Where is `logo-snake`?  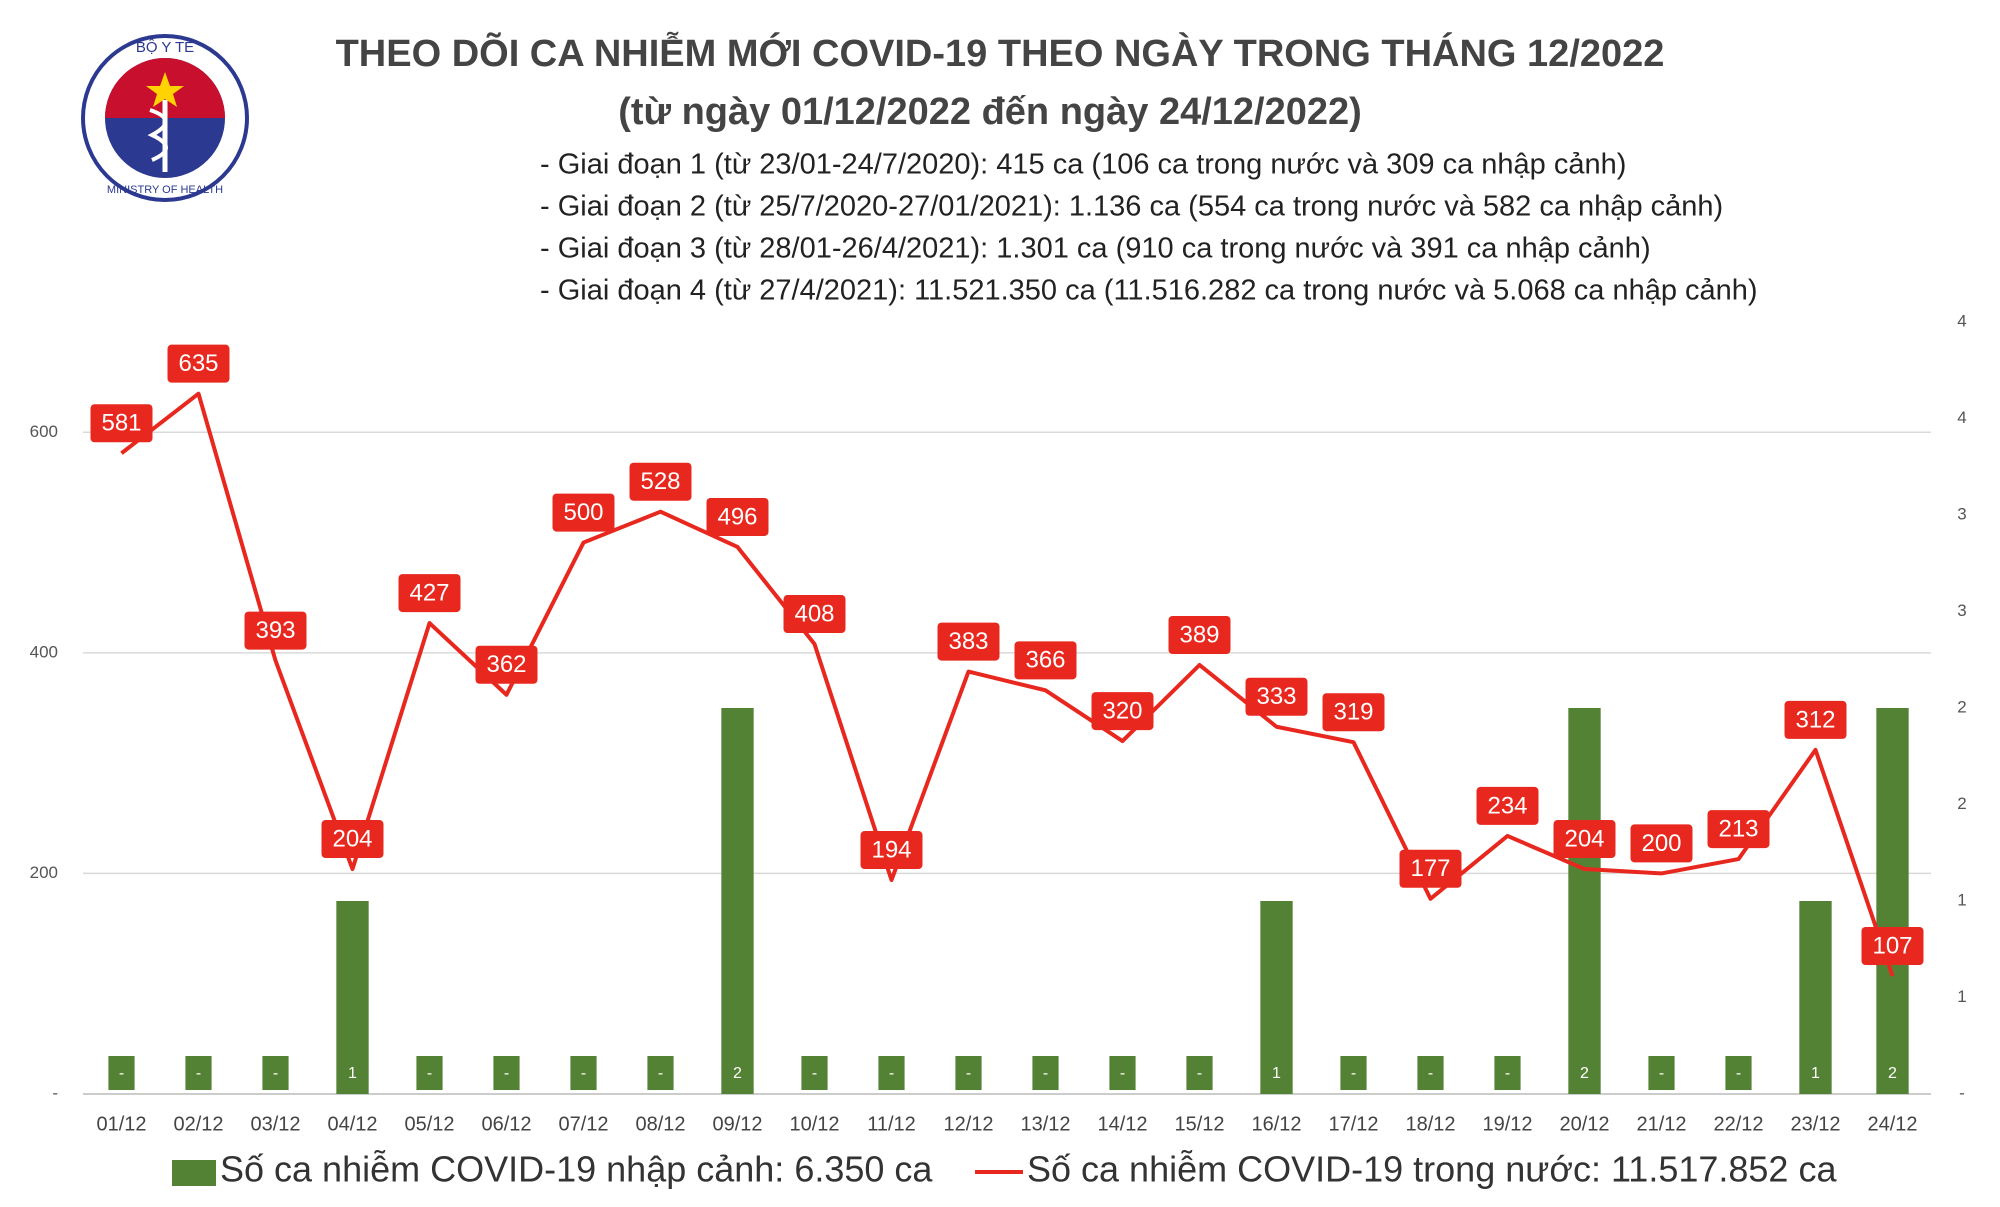
logo-snake is located at coordinates (157, 135).